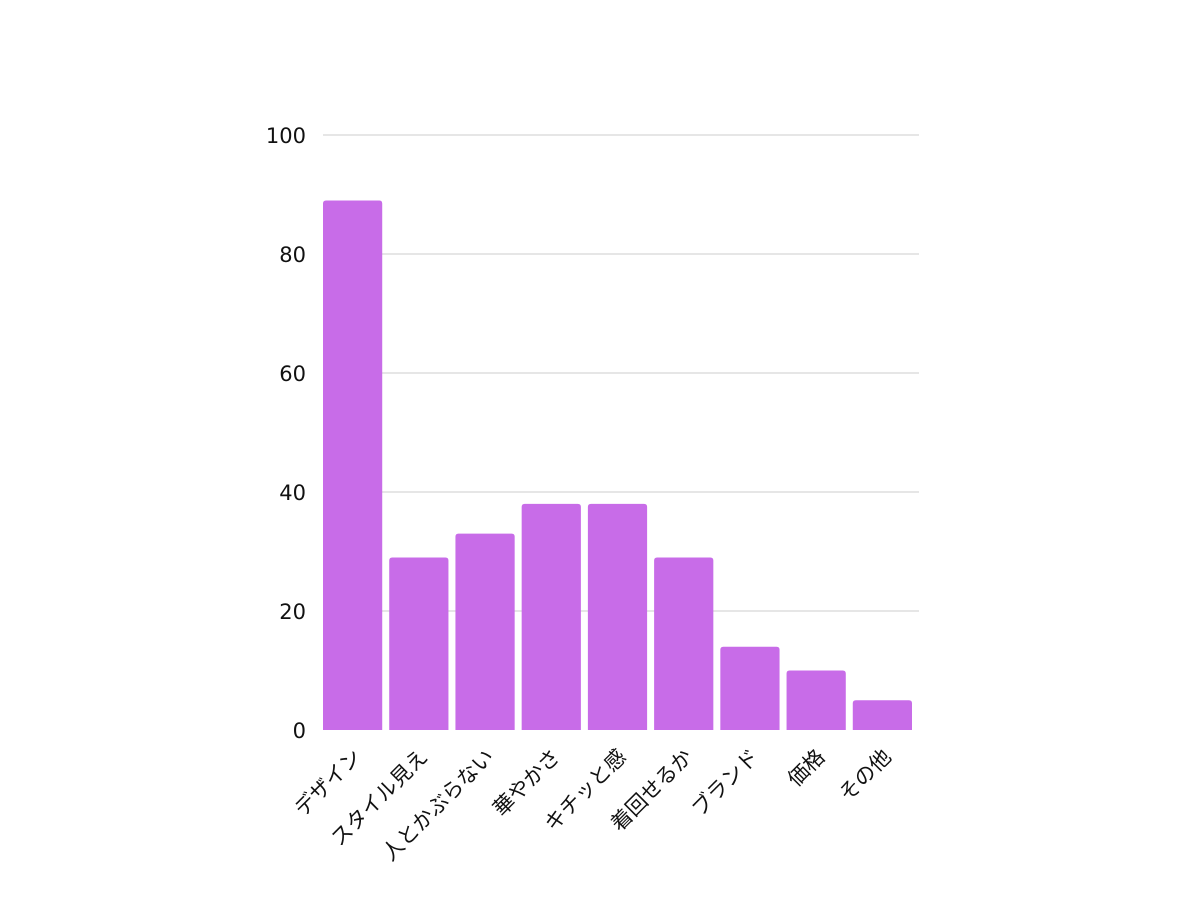  What do you see at coordinates (292, 374) in the screenshot?
I see `y-tick-label: 60` at bounding box center [292, 374].